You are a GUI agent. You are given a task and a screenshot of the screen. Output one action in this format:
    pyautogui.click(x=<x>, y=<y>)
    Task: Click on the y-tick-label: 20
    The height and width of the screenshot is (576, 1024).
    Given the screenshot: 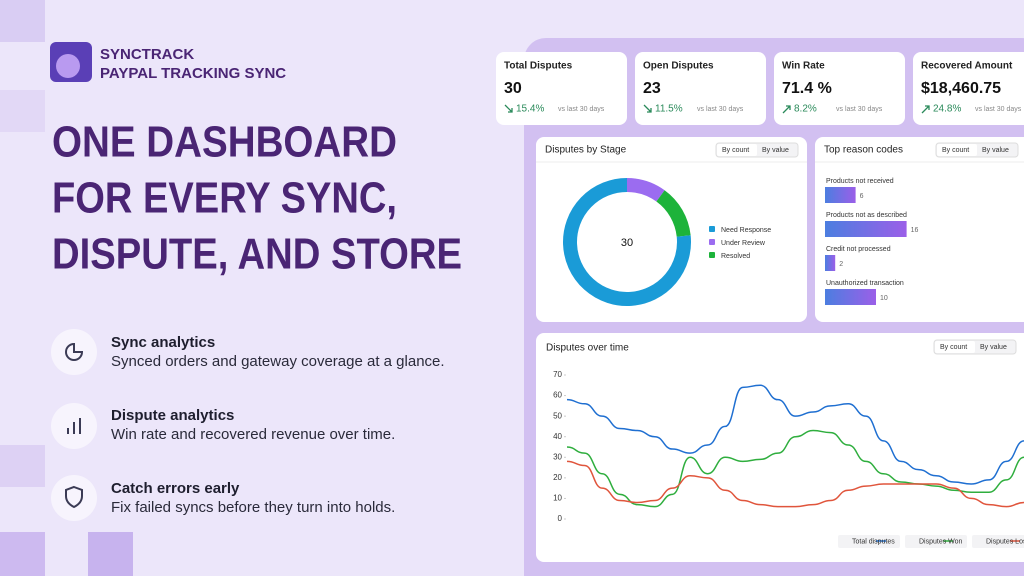 What is the action you would take?
    pyautogui.click(x=557, y=477)
    